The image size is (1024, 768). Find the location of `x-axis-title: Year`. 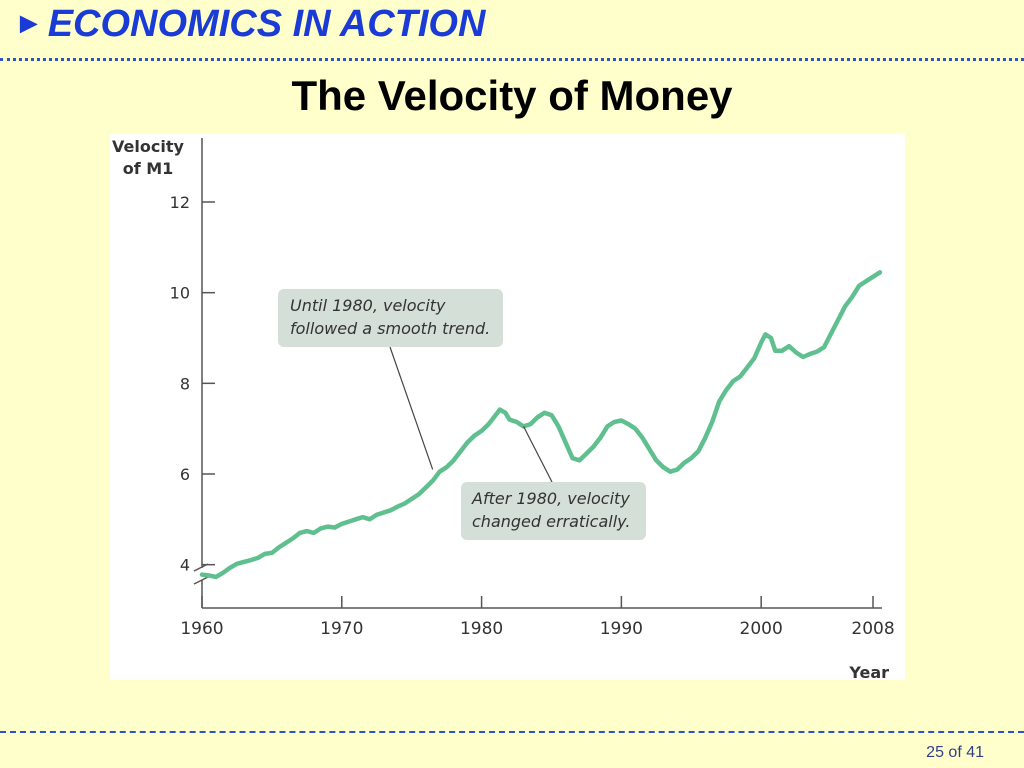

x-axis-title: Year is located at coordinates (868, 671).